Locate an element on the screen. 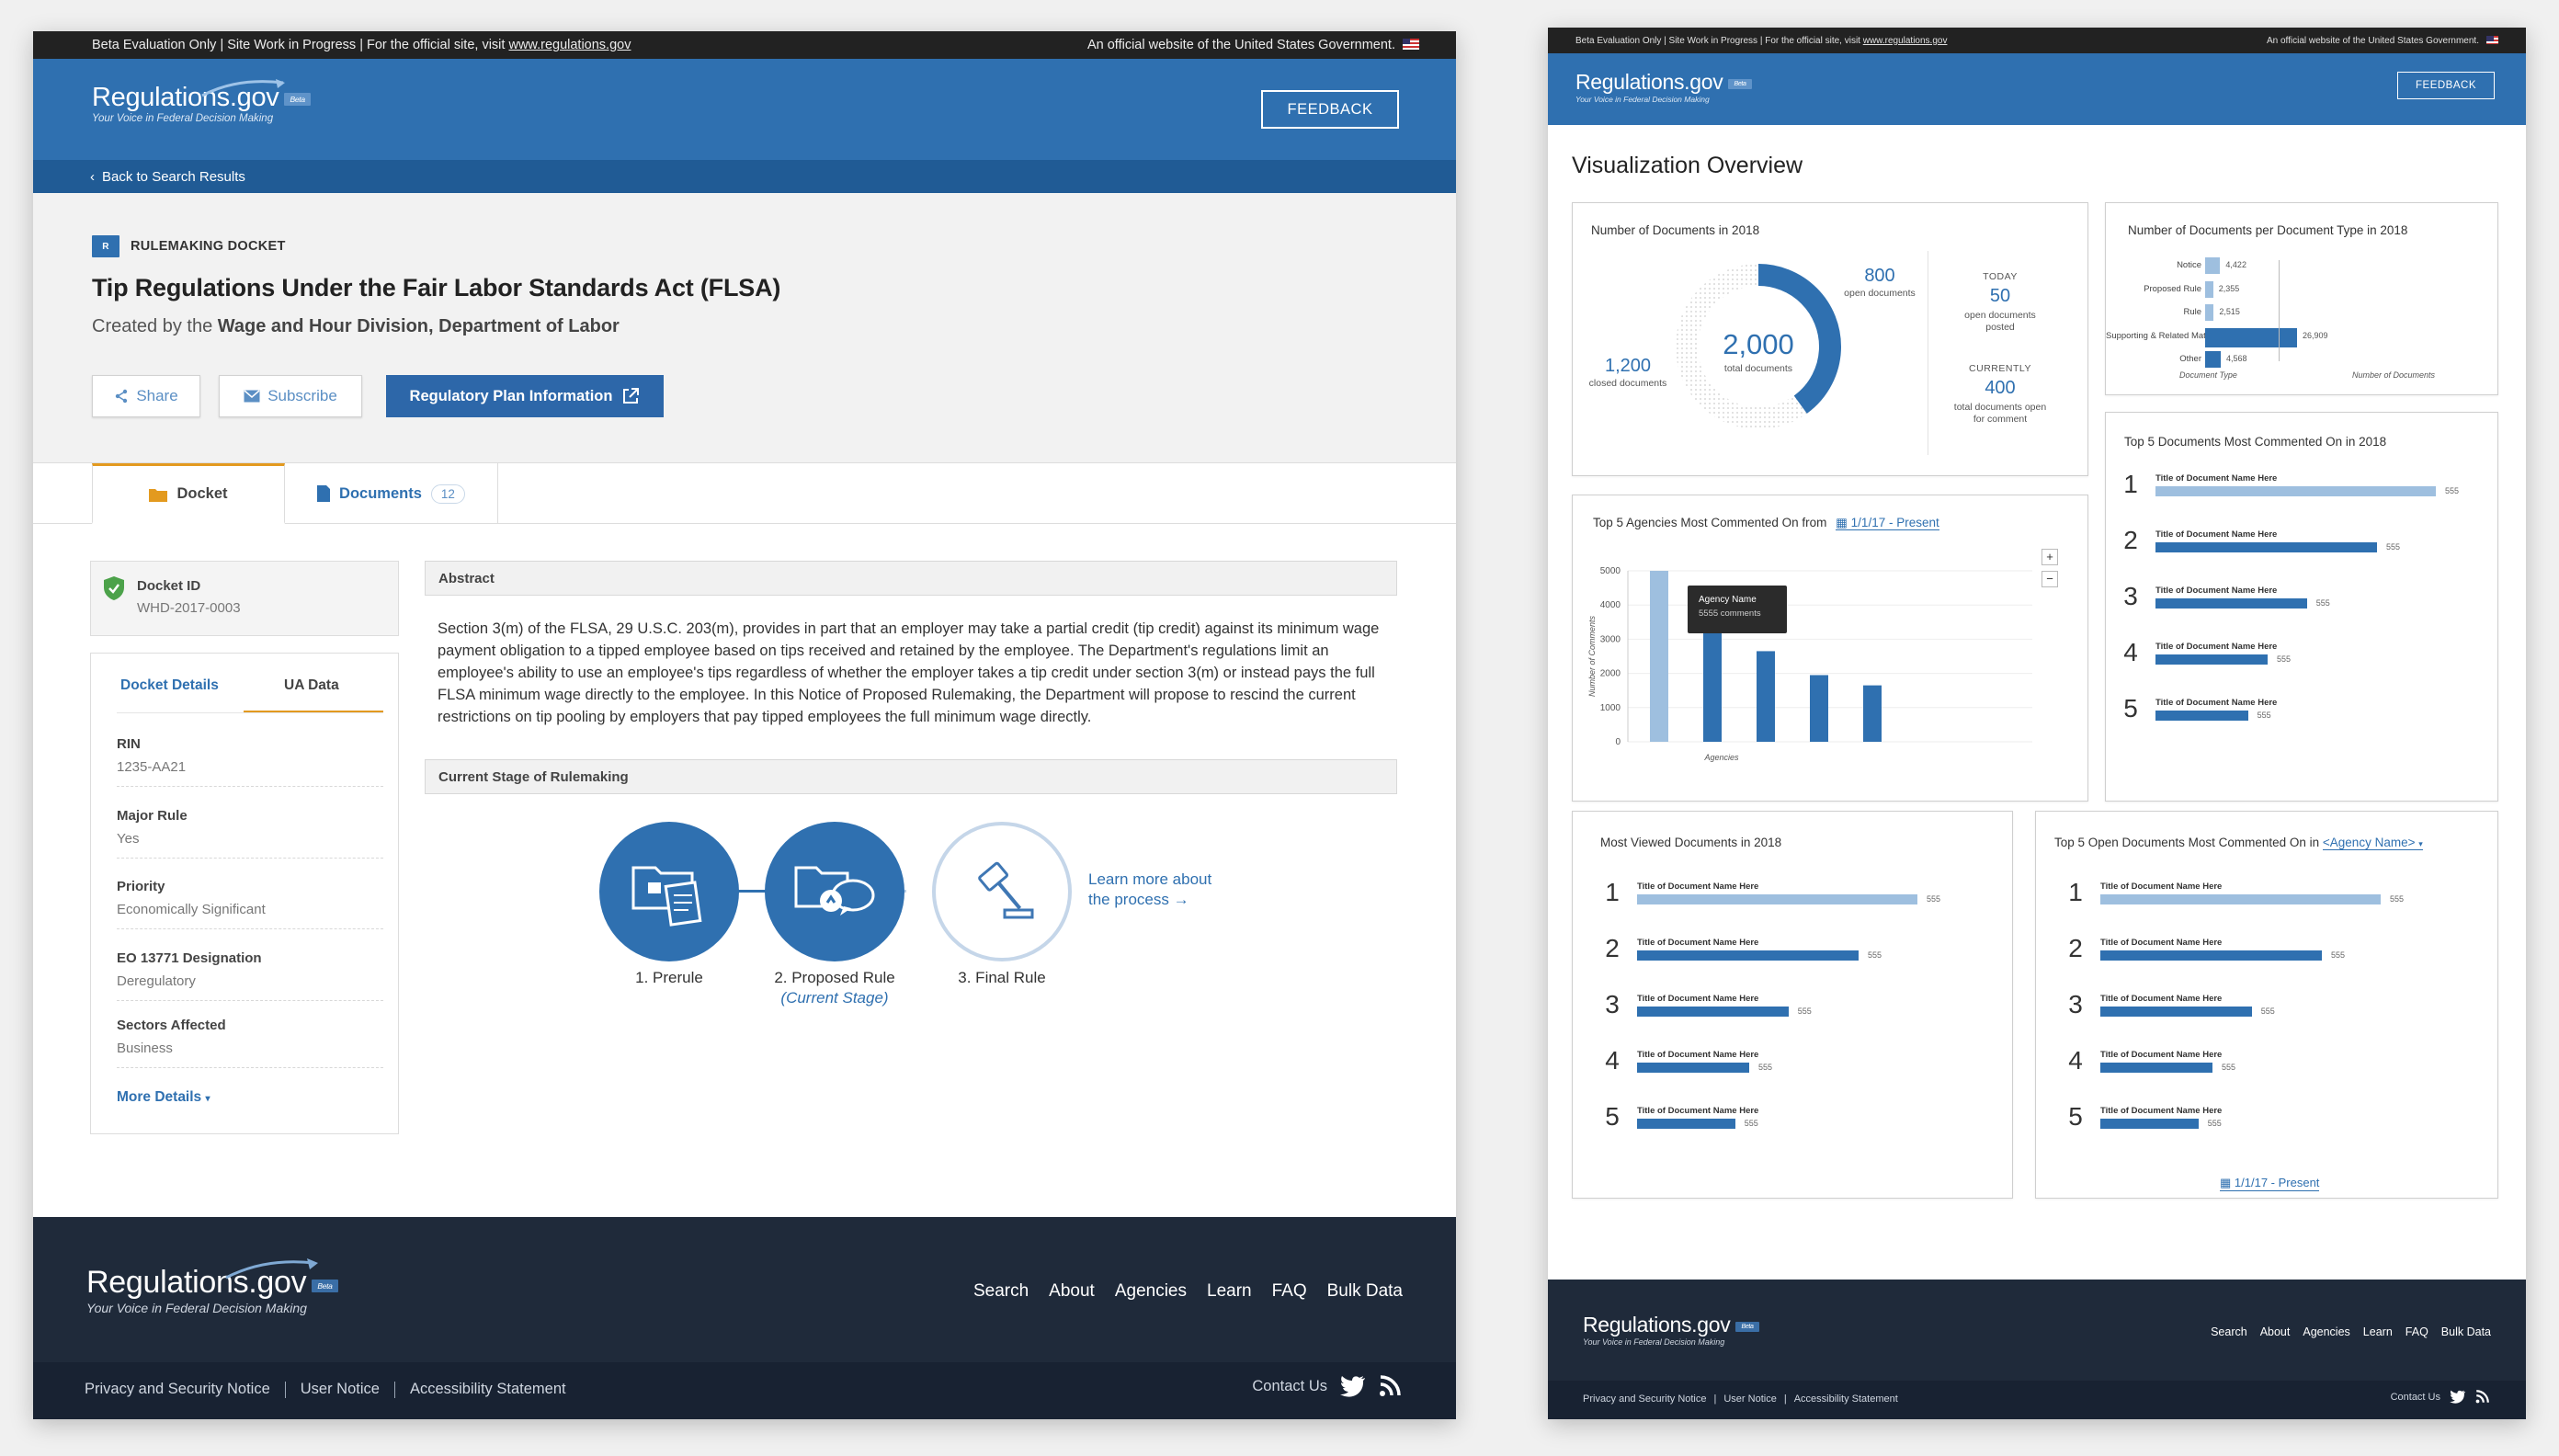 This screenshot has height=1456, width=2559. doctype-value: 2,355 is located at coordinates (2229, 288).